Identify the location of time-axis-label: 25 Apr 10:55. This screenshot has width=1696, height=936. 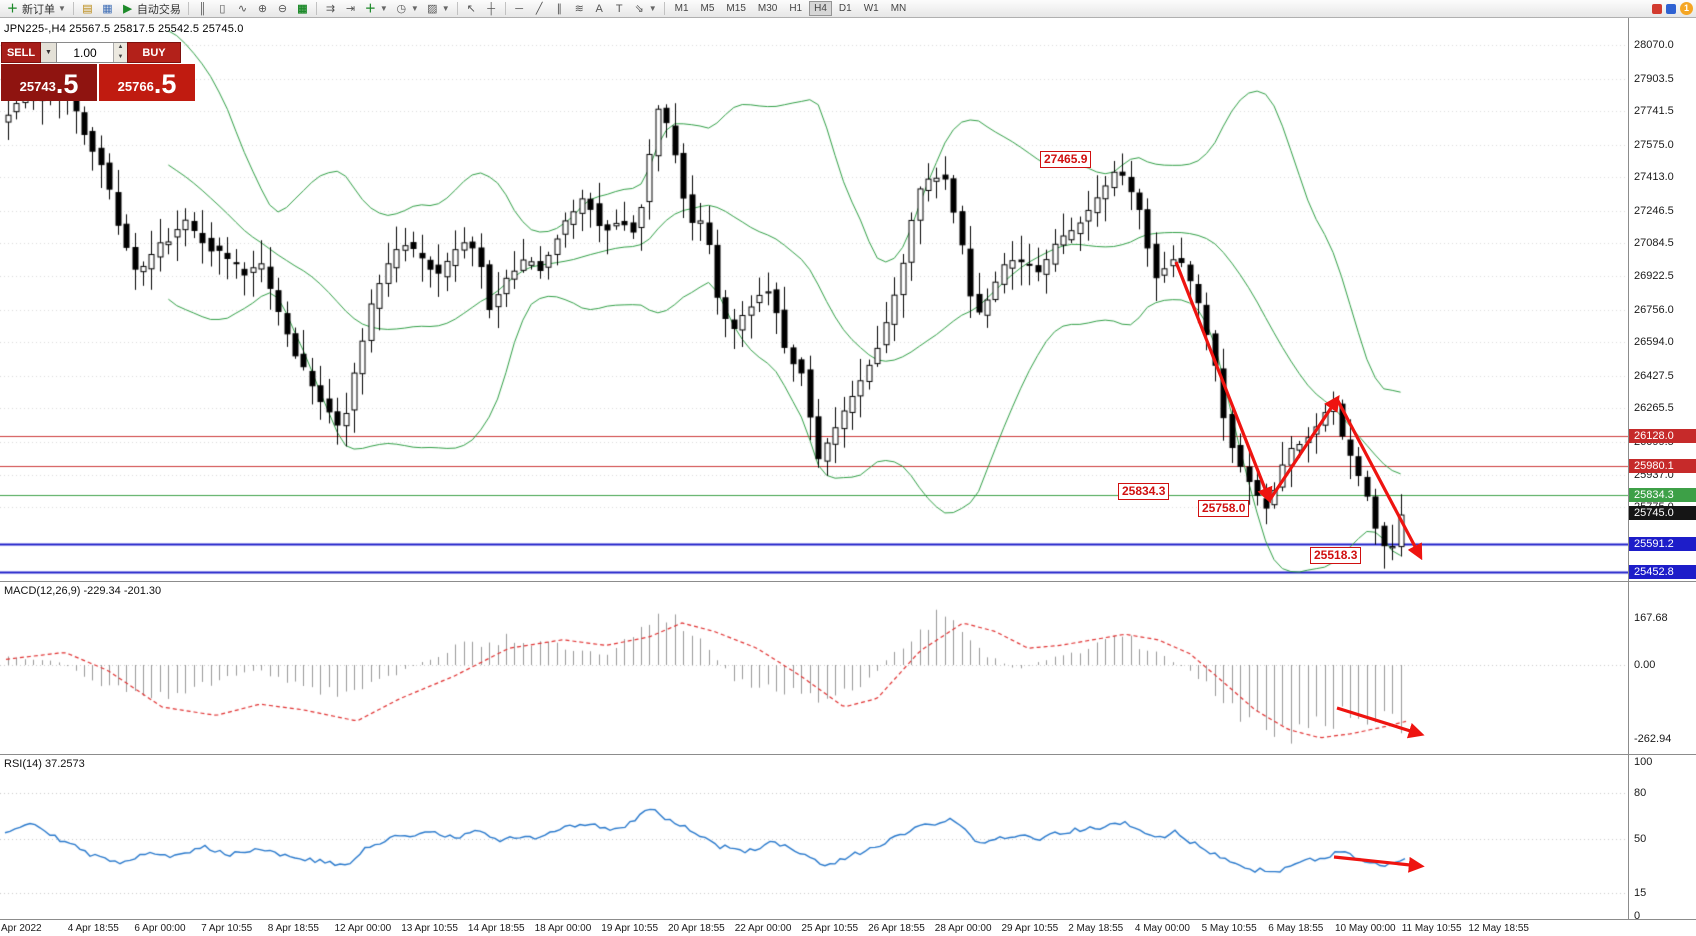
(830, 928).